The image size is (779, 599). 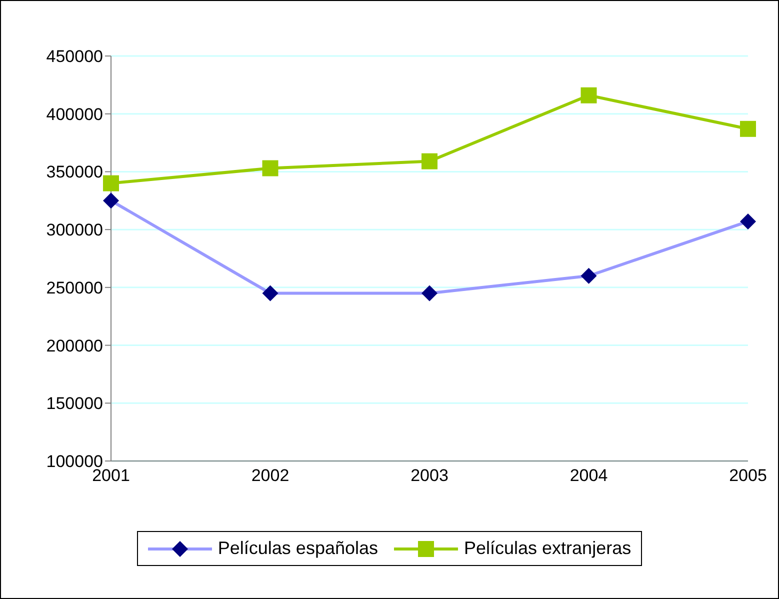 What do you see at coordinates (748, 476) in the screenshot?
I see `x-tick-label: 2005` at bounding box center [748, 476].